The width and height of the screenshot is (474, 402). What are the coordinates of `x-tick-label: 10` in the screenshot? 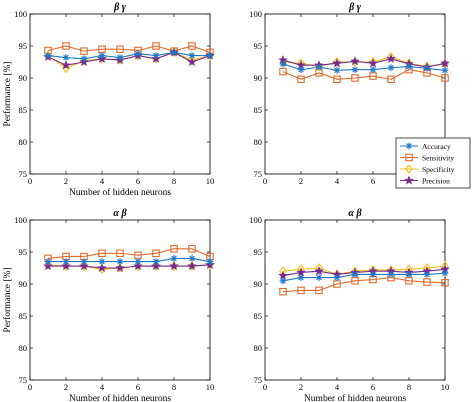 It's located at (210, 181).